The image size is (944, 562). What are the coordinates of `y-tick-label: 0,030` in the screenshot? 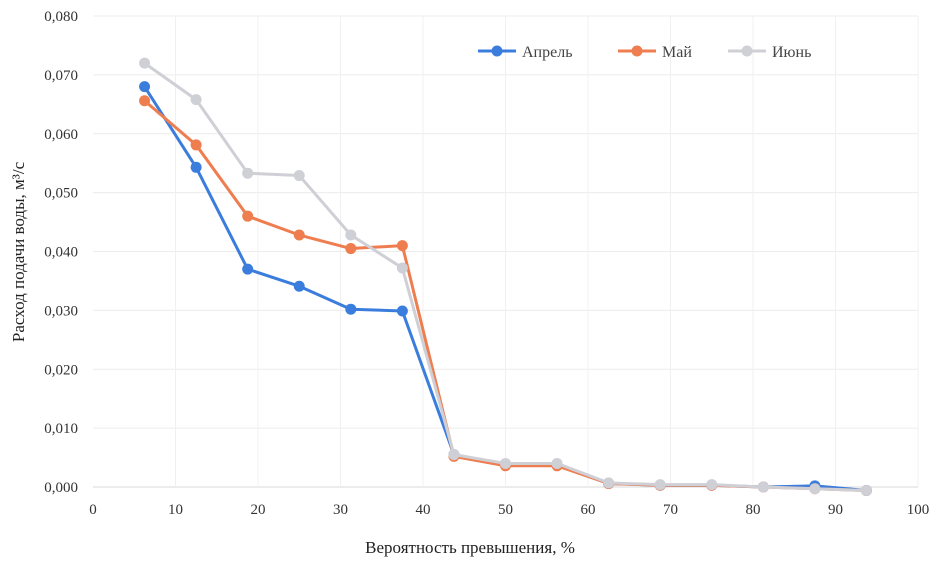 It's located at (61, 311).